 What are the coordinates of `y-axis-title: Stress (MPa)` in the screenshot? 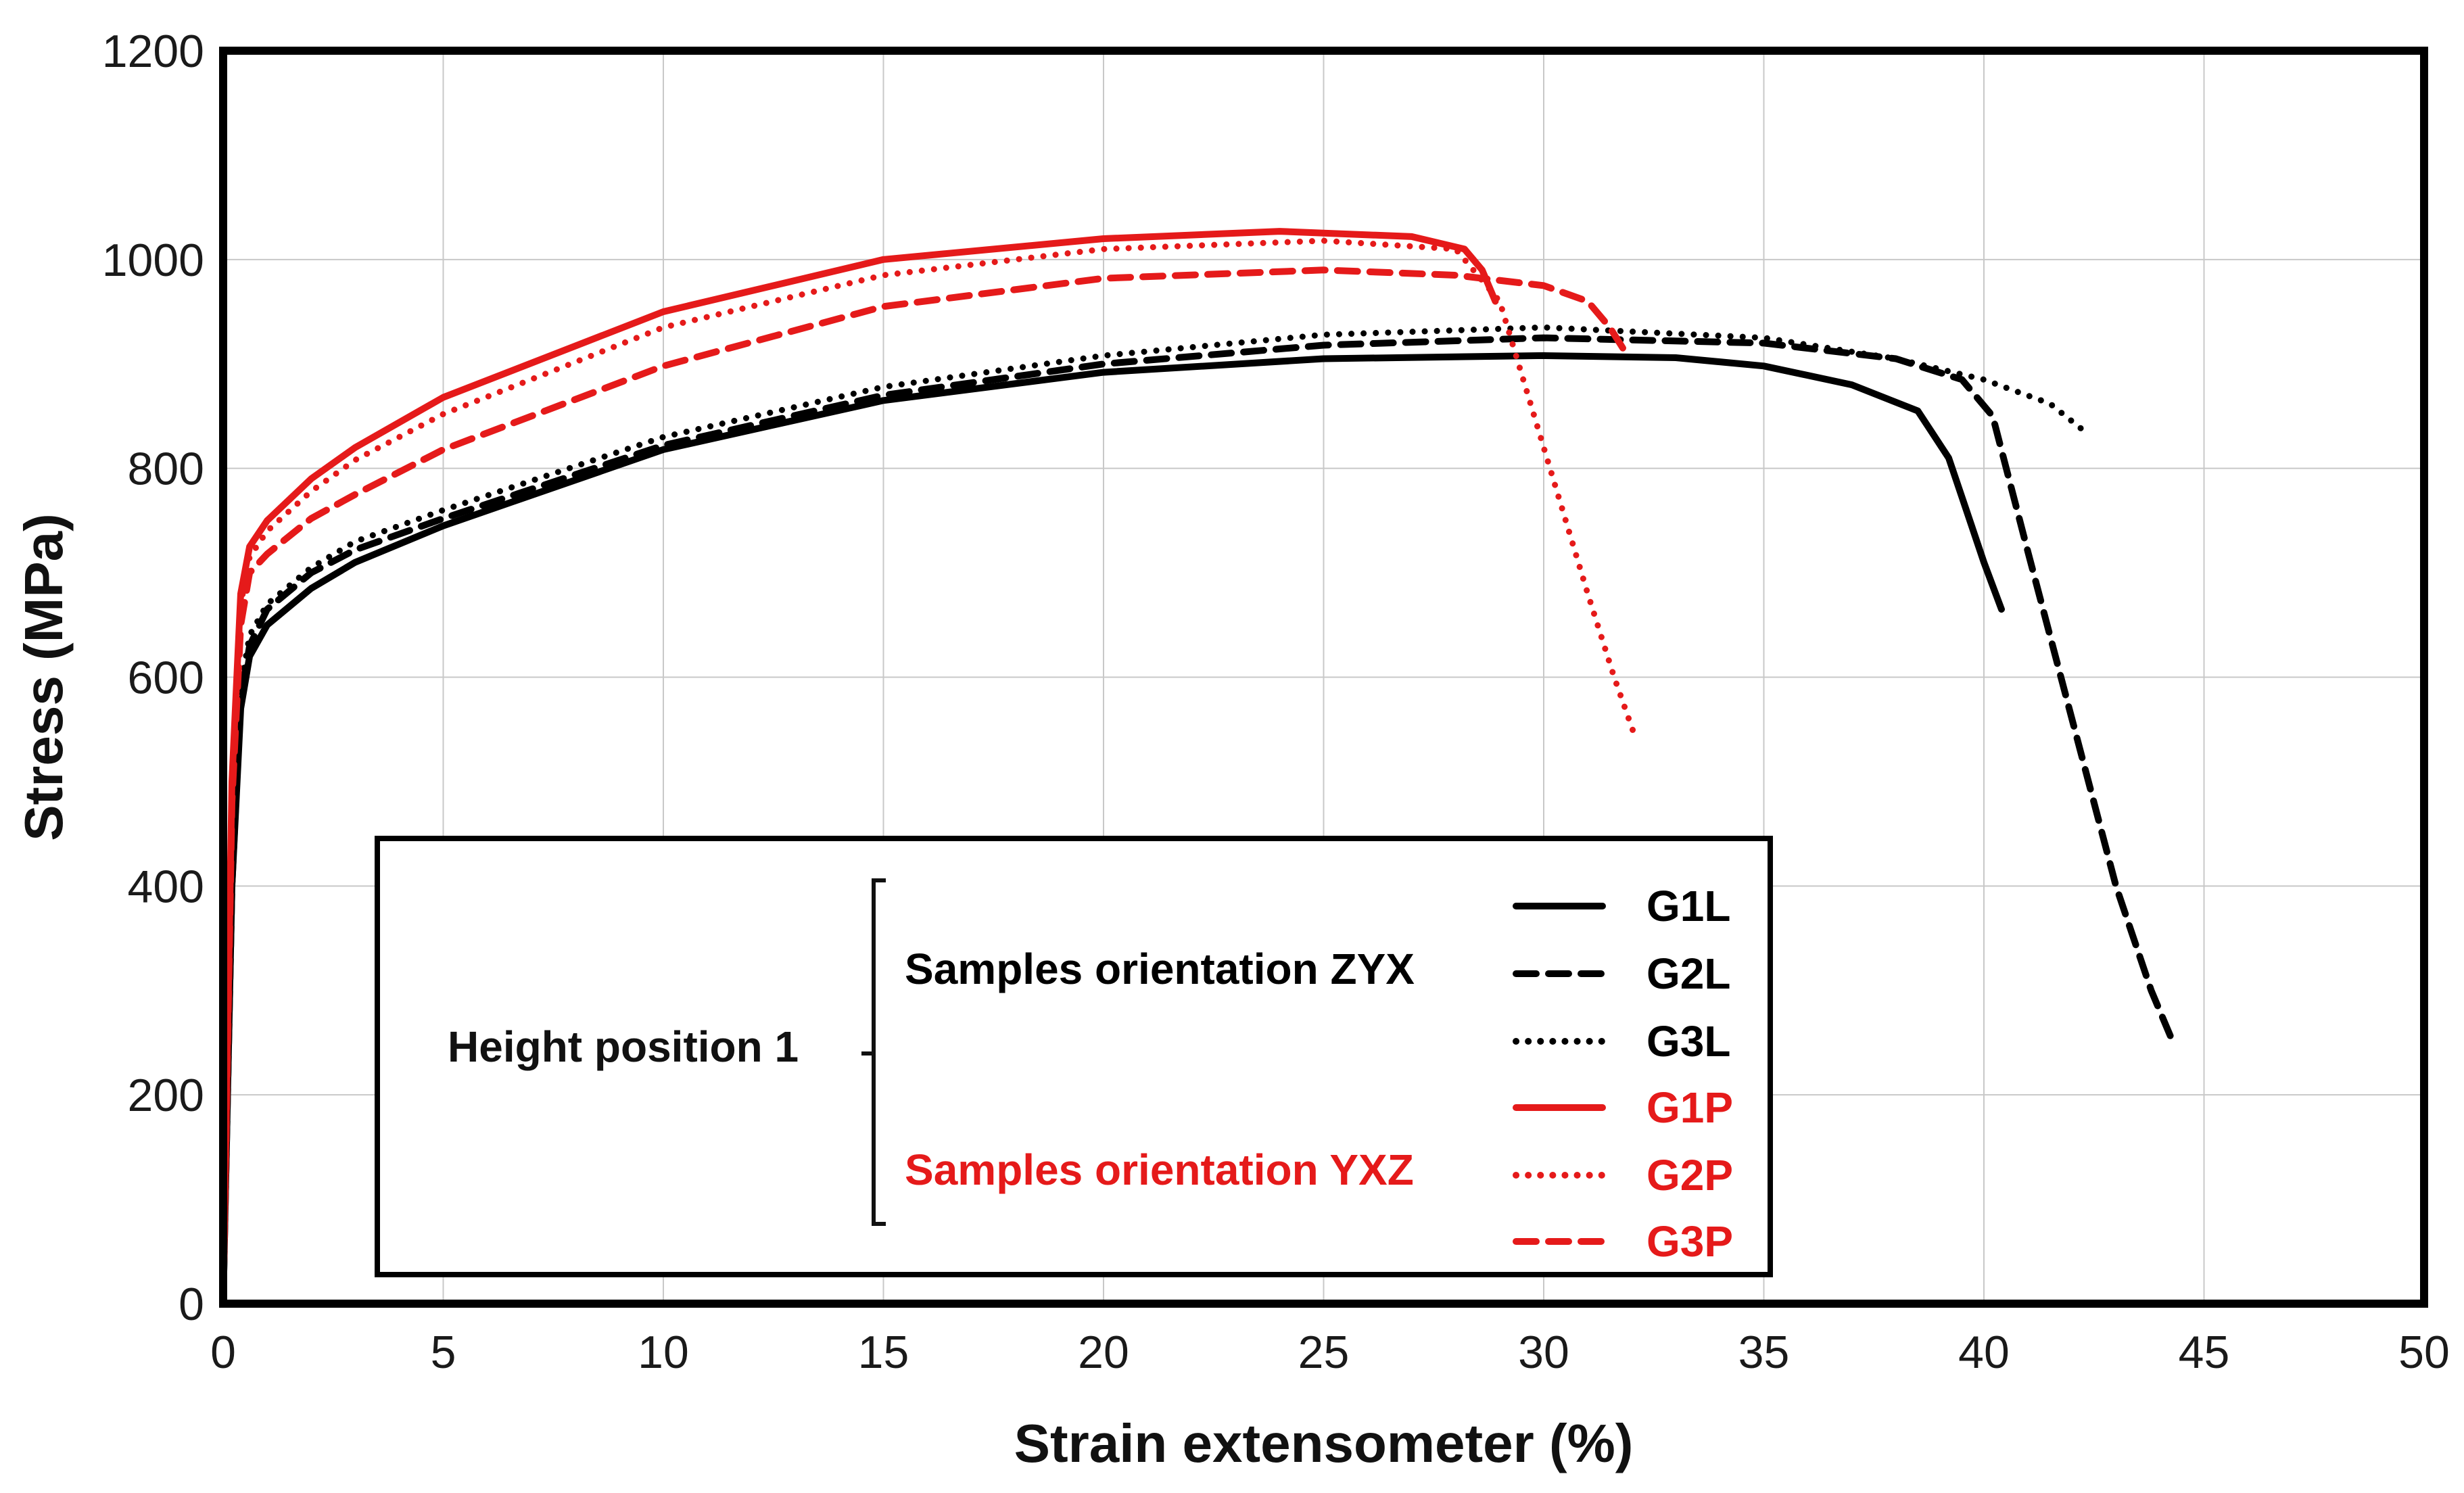 It's located at (44, 677).